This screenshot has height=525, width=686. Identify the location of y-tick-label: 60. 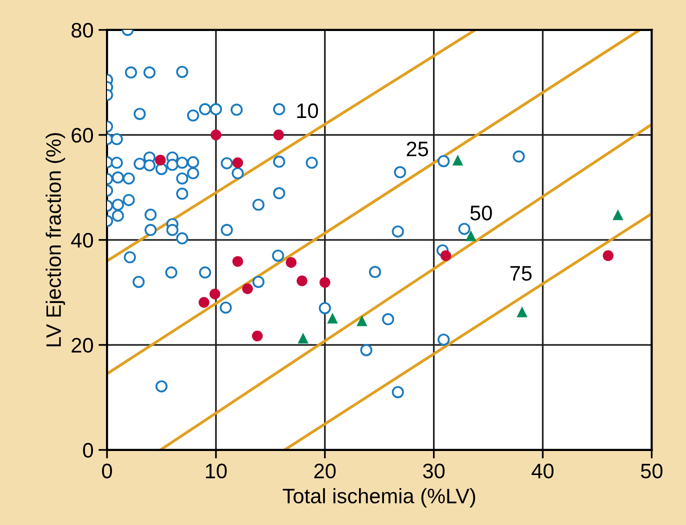
(83, 135).